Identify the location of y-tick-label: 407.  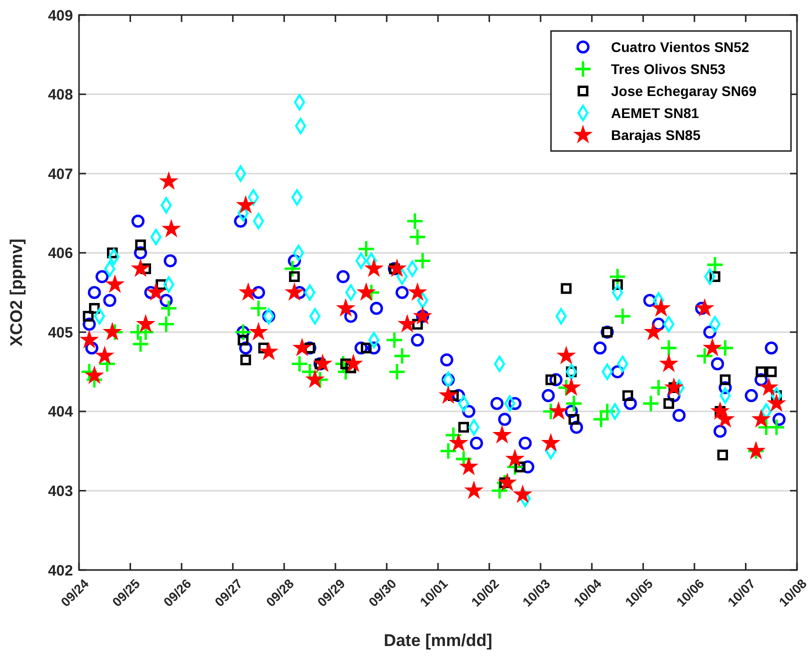
(60, 174).